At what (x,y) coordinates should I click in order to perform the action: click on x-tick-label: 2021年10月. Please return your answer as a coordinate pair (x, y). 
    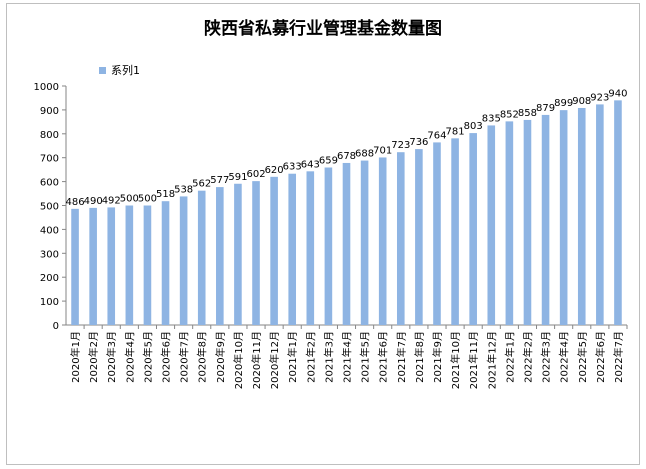
    Looking at the image, I should click on (455, 360).